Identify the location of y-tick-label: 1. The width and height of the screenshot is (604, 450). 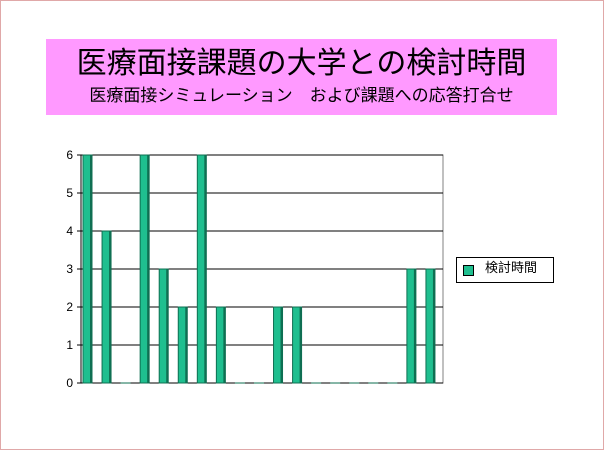
(69, 345).